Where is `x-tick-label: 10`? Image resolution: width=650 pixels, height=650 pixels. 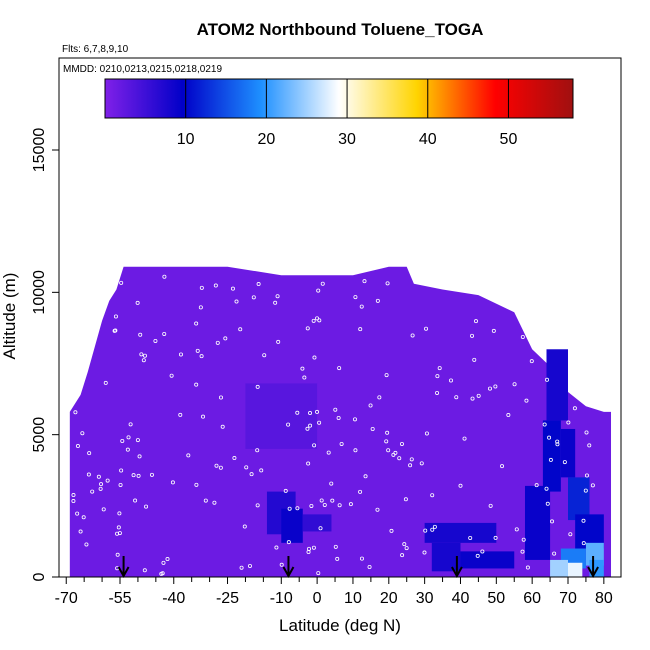
x-tick-label: 10 is located at coordinates (353, 598).